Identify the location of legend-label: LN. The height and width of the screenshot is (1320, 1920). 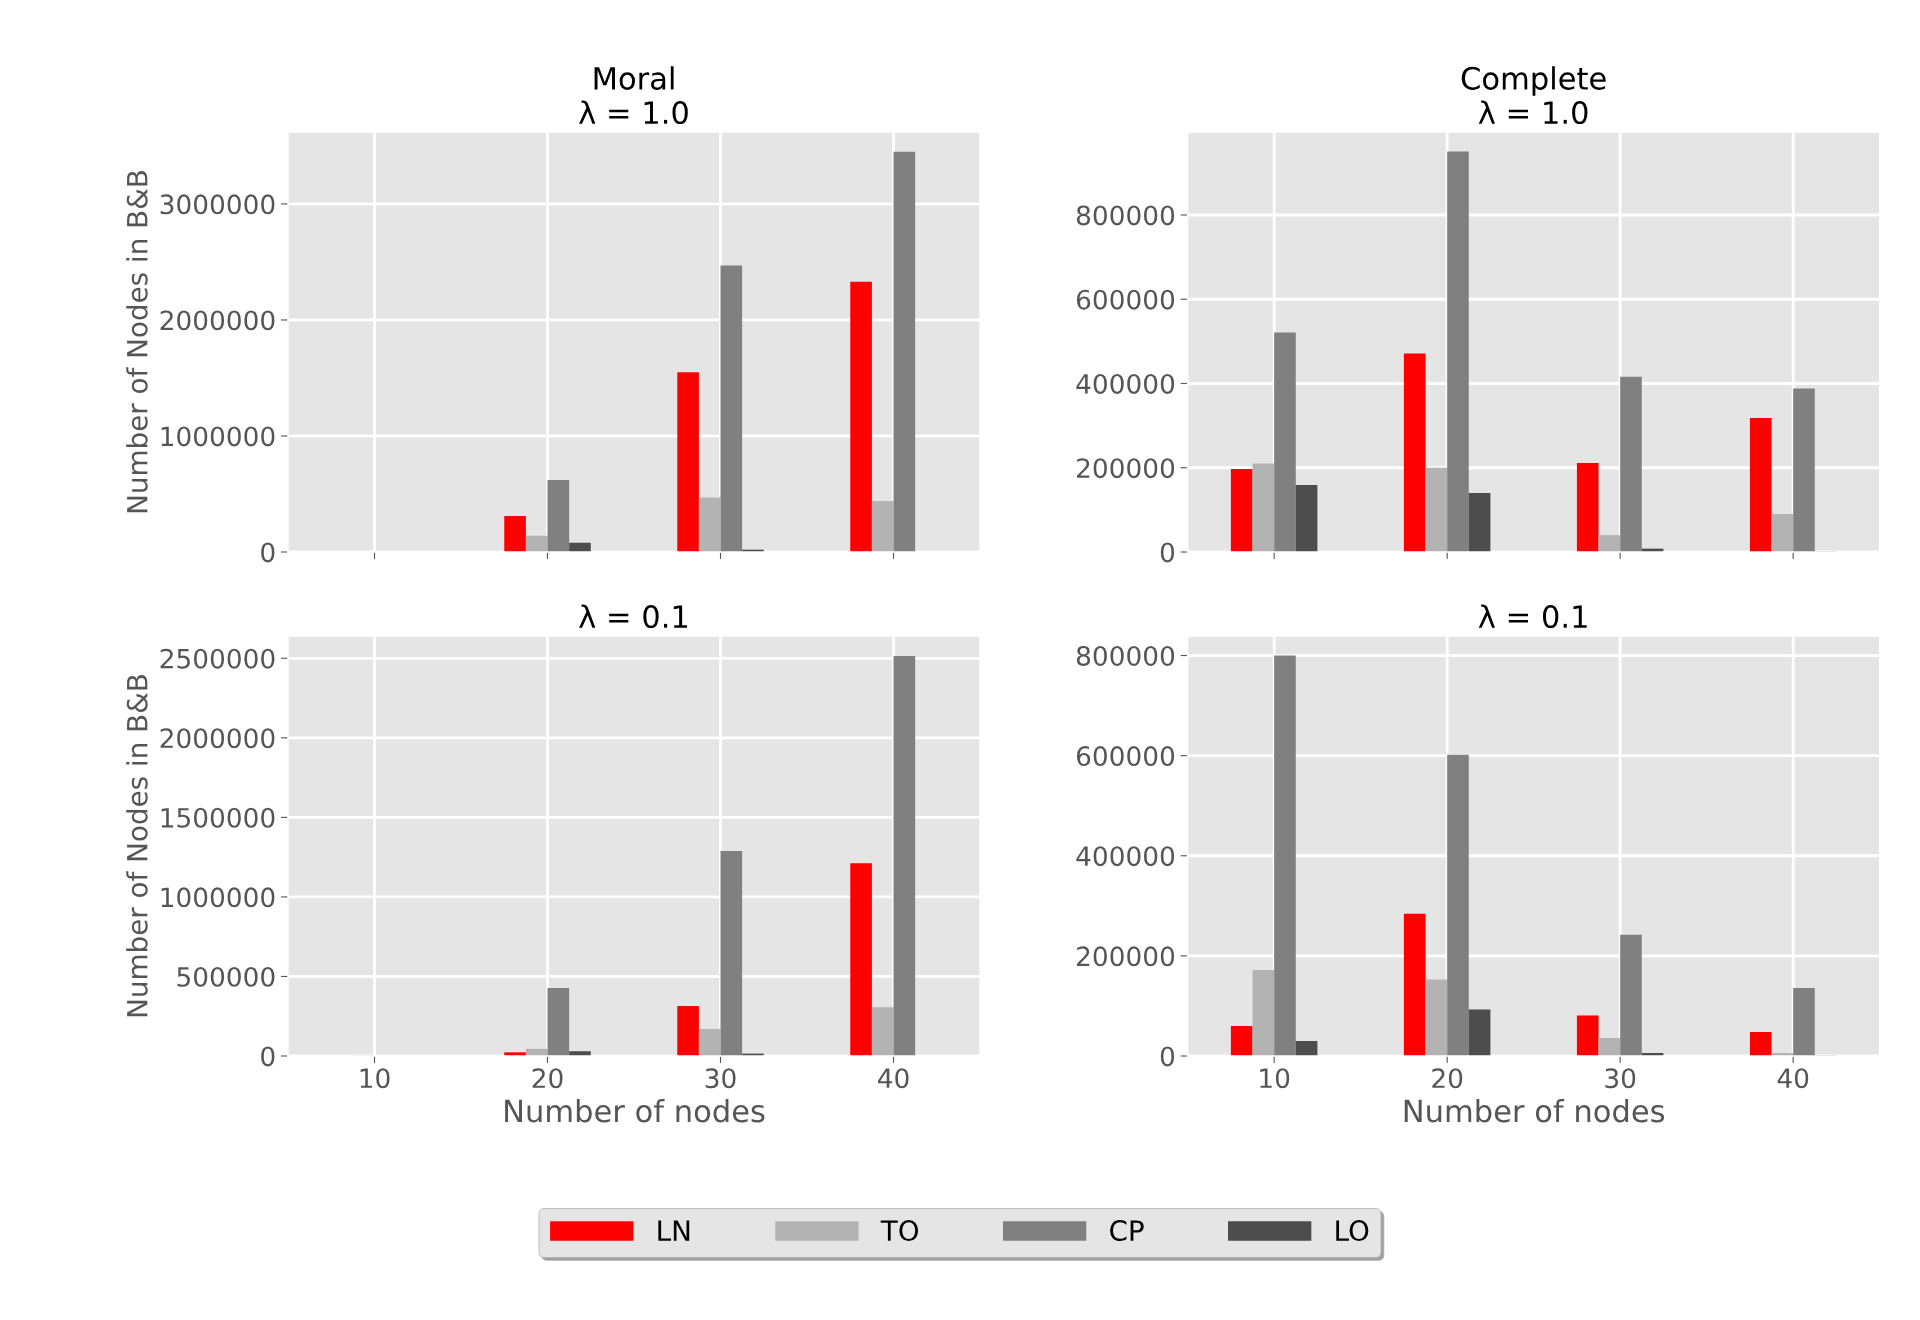
(674, 1230).